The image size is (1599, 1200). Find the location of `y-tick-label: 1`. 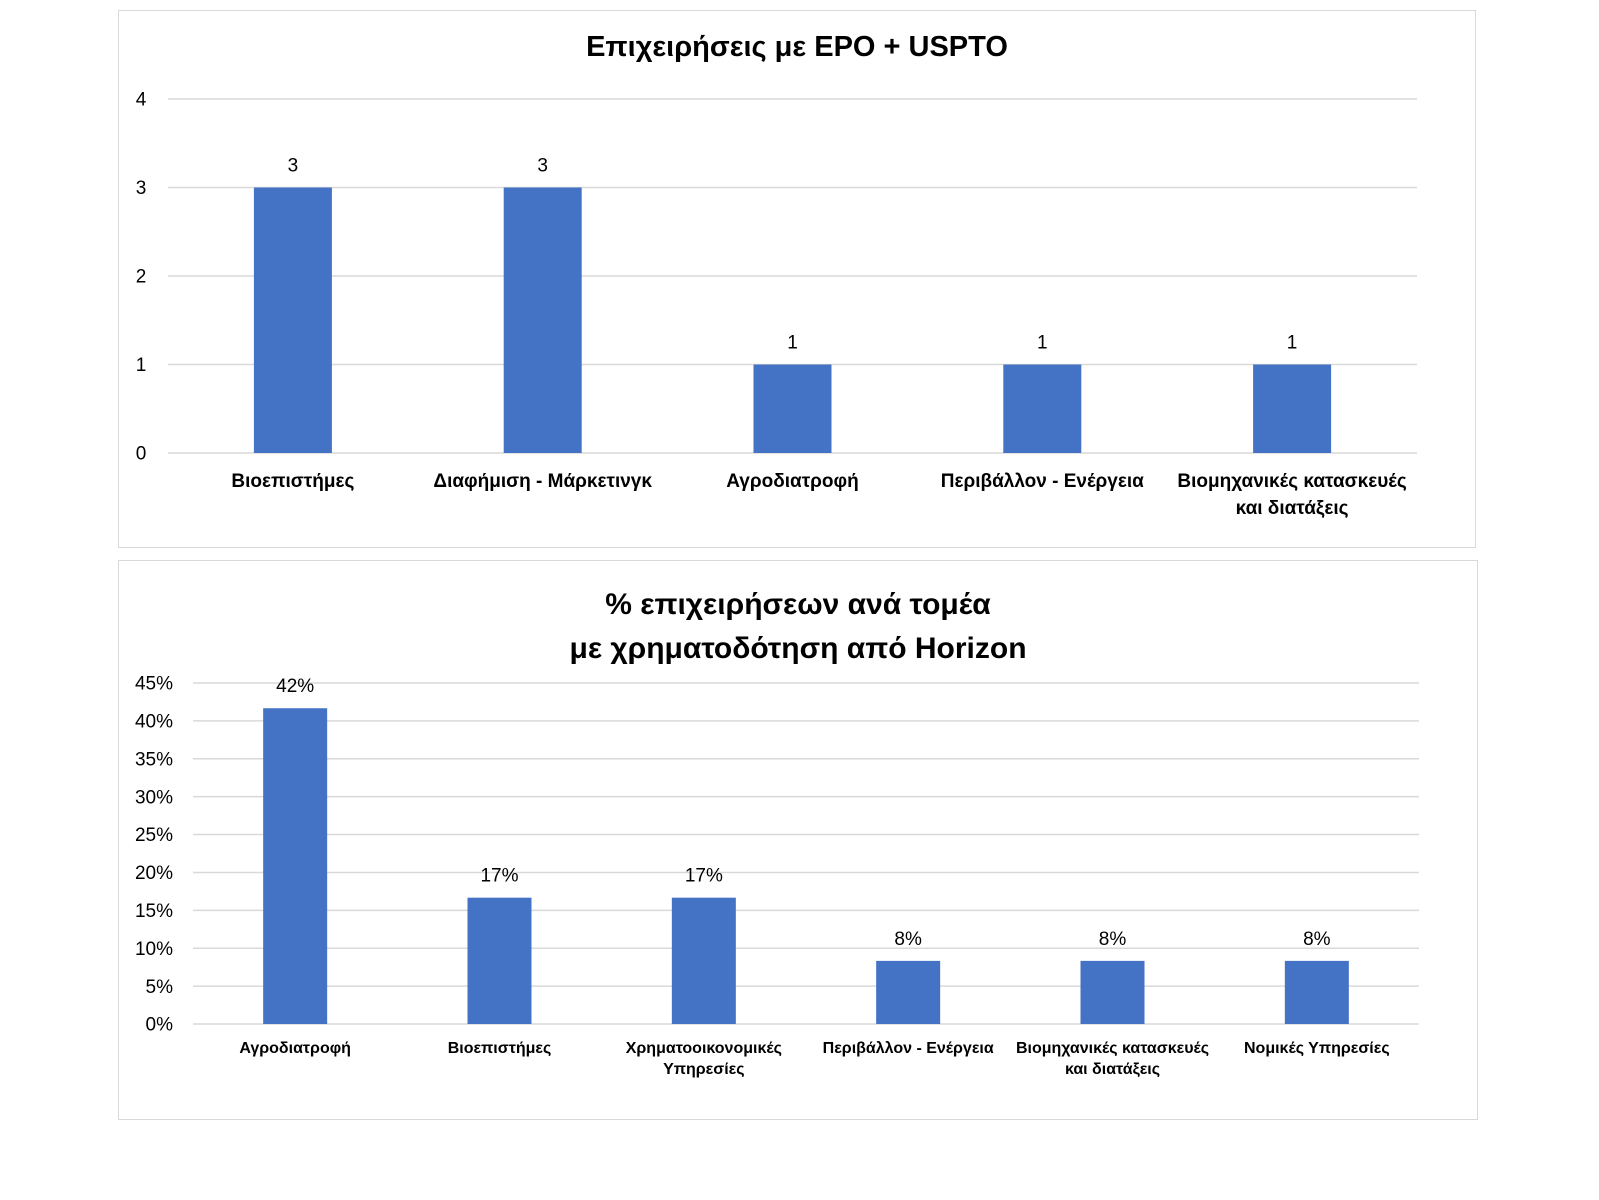

y-tick-label: 1 is located at coordinates (141, 365).